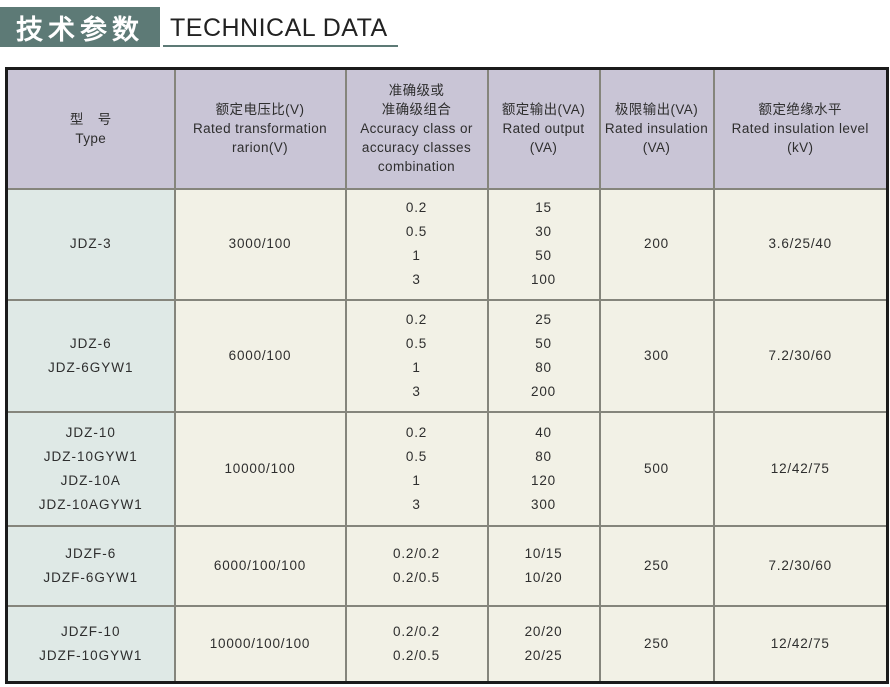  Describe the element at coordinates (280, 30) in the screenshot. I see `title-english: TECHNICAL DATA` at that location.